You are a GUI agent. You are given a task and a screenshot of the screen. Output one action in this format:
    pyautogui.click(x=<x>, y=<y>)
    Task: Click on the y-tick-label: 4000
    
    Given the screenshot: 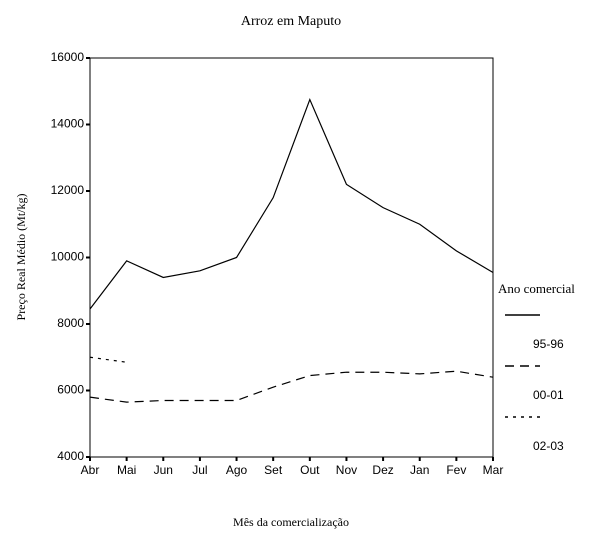 What is the action you would take?
    pyautogui.click(x=70, y=456)
    